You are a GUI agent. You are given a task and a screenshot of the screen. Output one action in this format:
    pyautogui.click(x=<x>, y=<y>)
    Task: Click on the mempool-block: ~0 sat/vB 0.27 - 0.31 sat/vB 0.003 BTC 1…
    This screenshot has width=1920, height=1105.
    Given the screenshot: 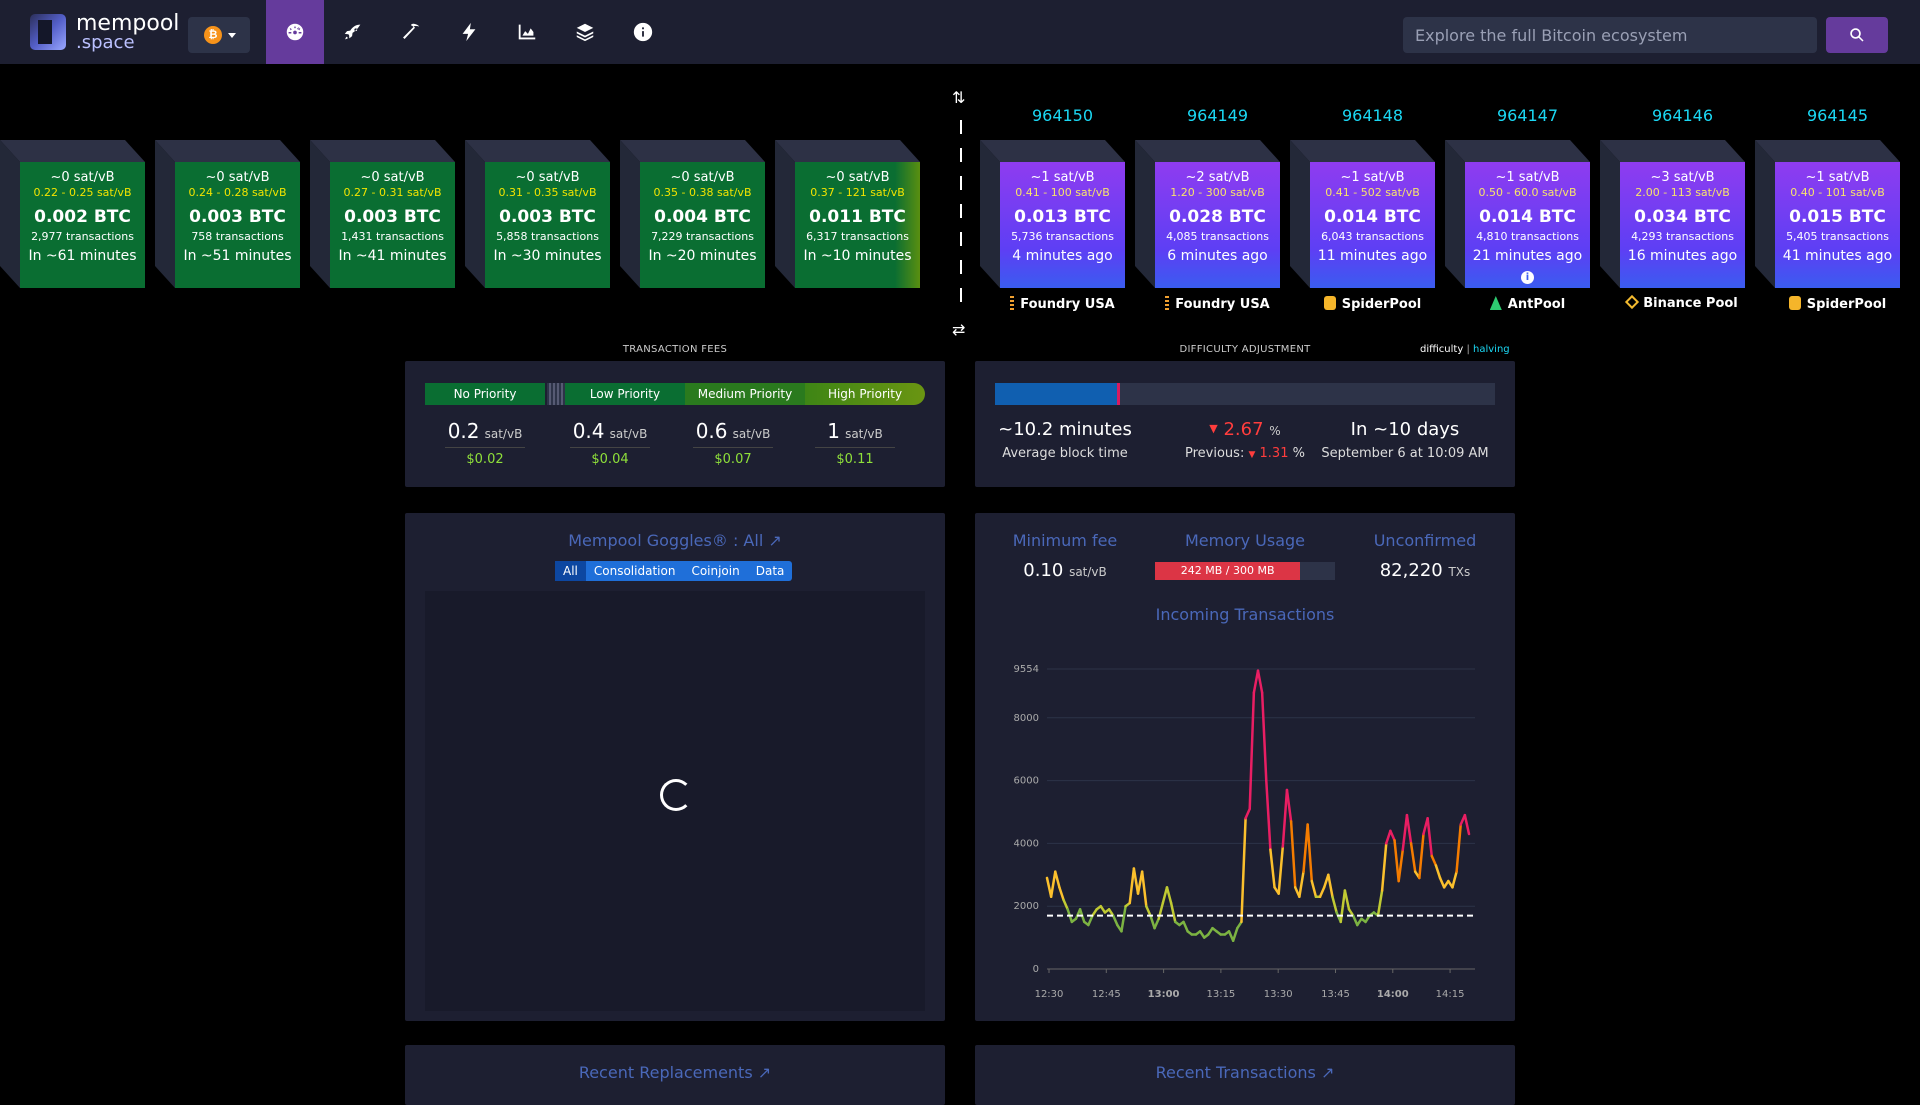 What is the action you would take?
    pyautogui.click(x=382, y=214)
    